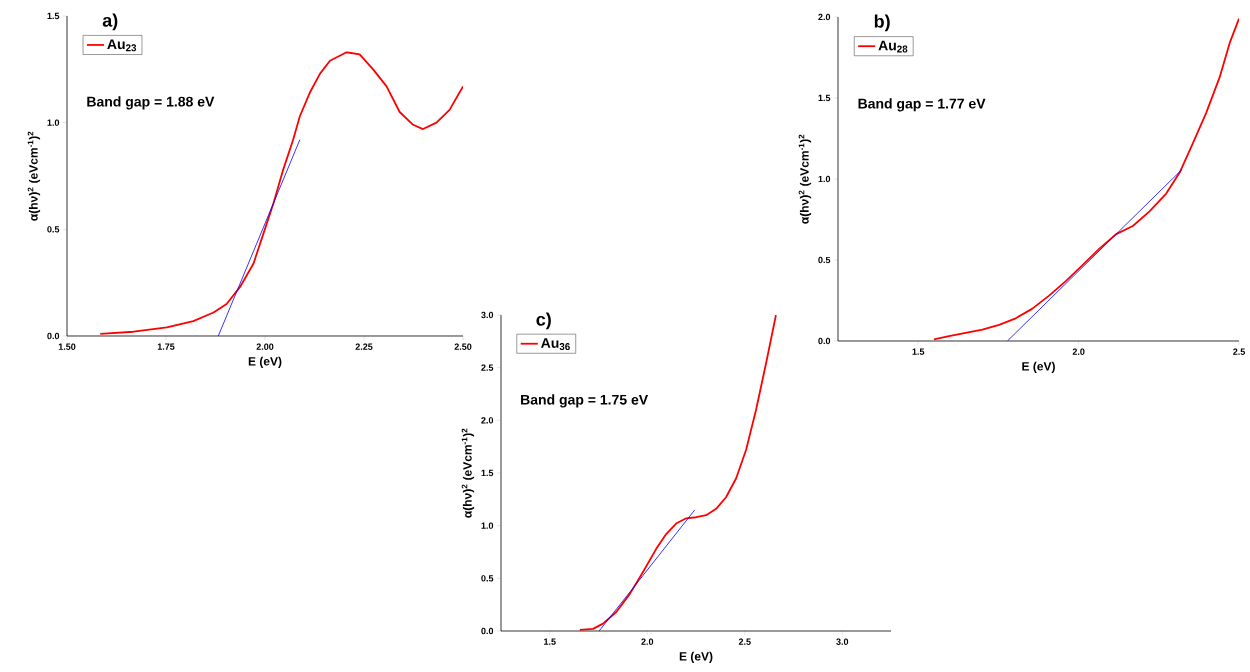 The width and height of the screenshot is (1250, 672). I want to click on legend-label: Au$_{28}$, so click(893, 46).